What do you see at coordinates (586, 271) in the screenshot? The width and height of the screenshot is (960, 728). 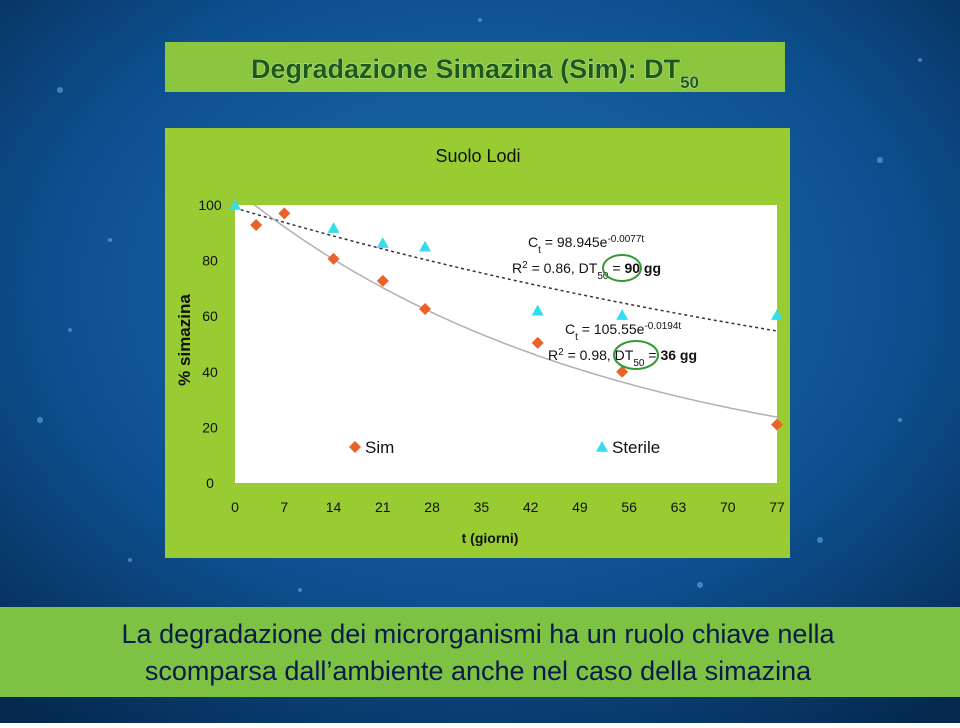 I see `fit-r2: R2 = 0.86, DT50 = 90 gg` at bounding box center [586, 271].